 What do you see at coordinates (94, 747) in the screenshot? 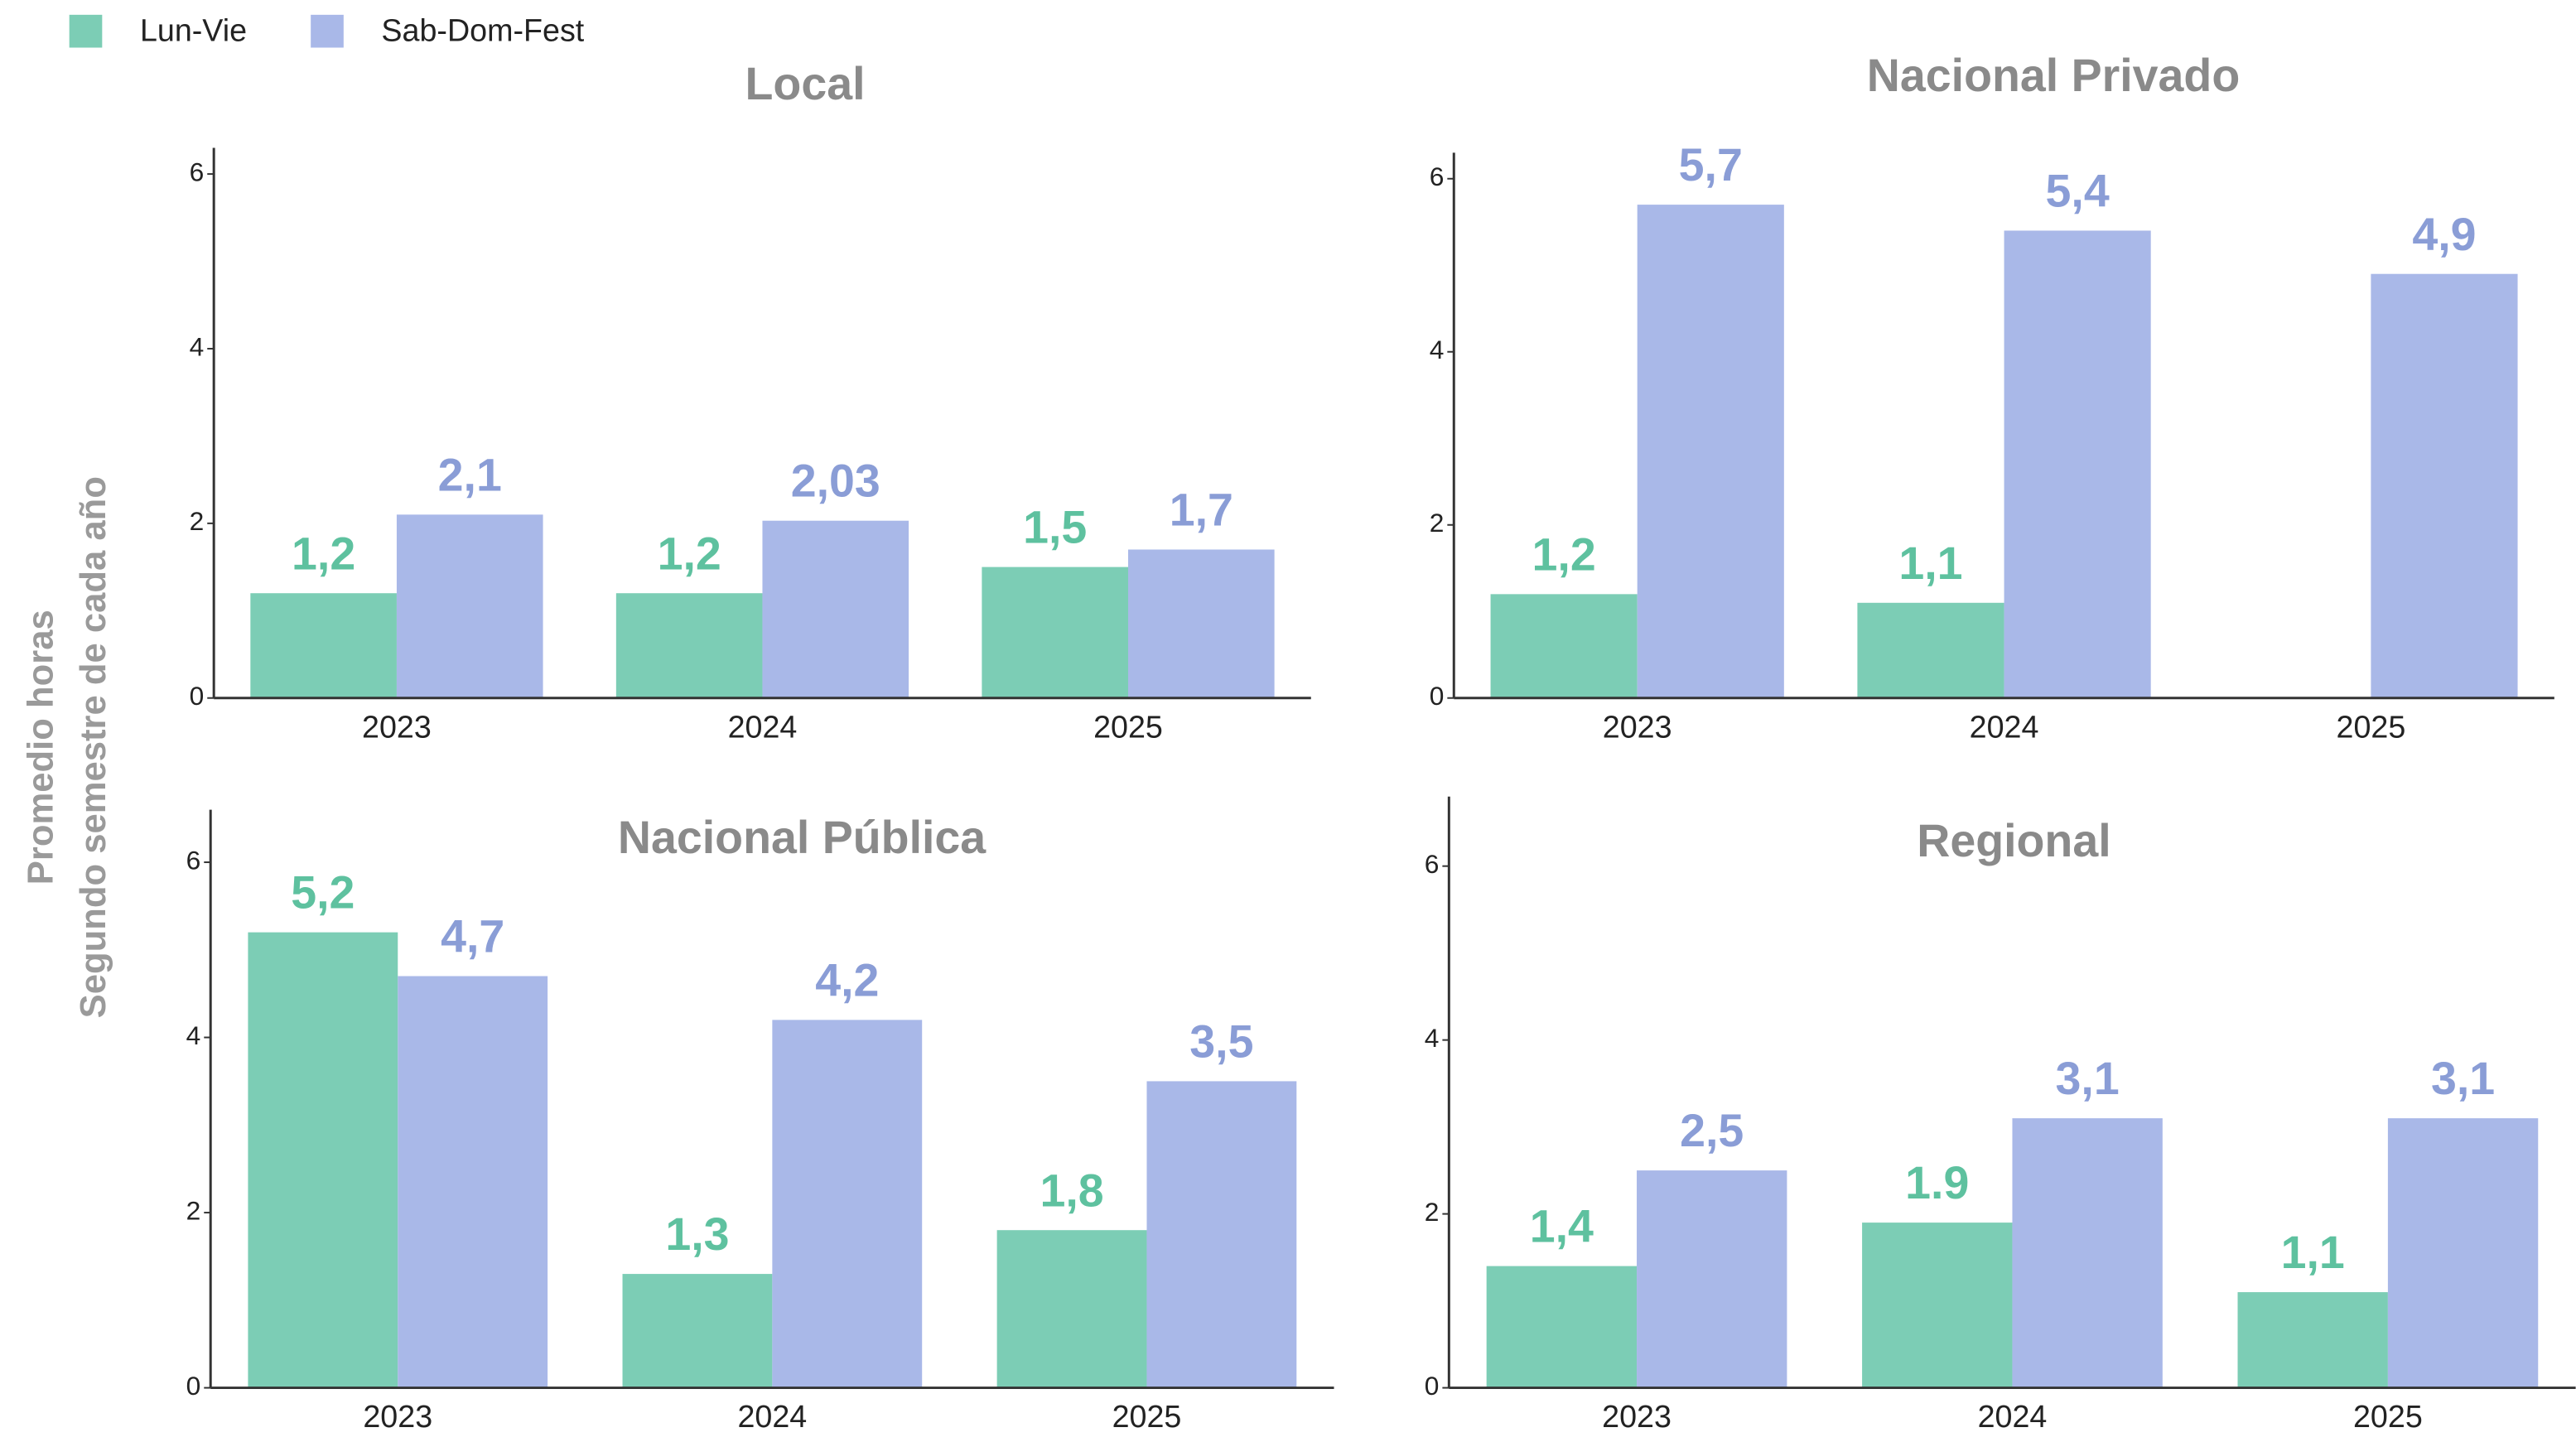
I see `y-axis-label: Segundo semestre de cada año` at bounding box center [94, 747].